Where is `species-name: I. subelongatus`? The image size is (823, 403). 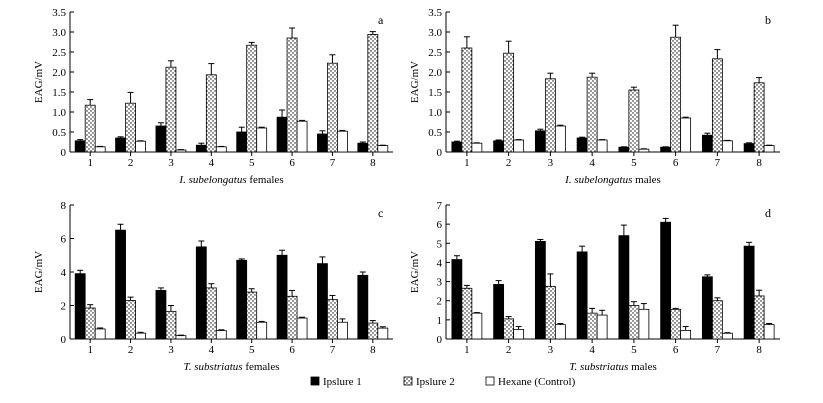
species-name: I. subelongatus is located at coordinates (212, 180).